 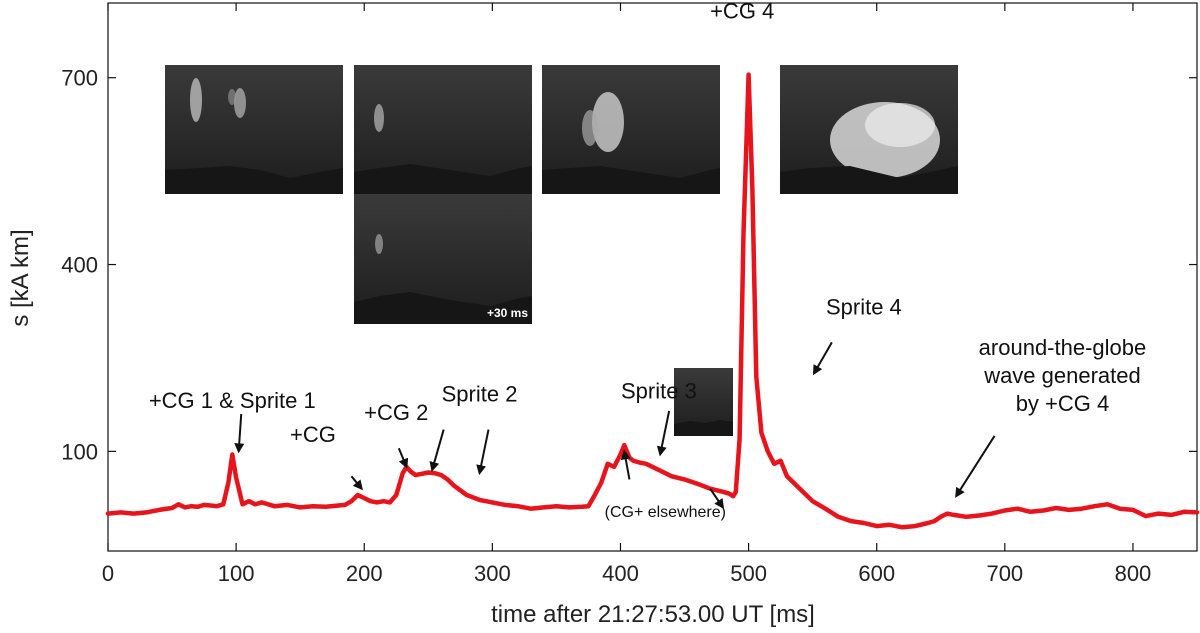 I want to click on x-tick-label: 700, so click(x=1004, y=573).